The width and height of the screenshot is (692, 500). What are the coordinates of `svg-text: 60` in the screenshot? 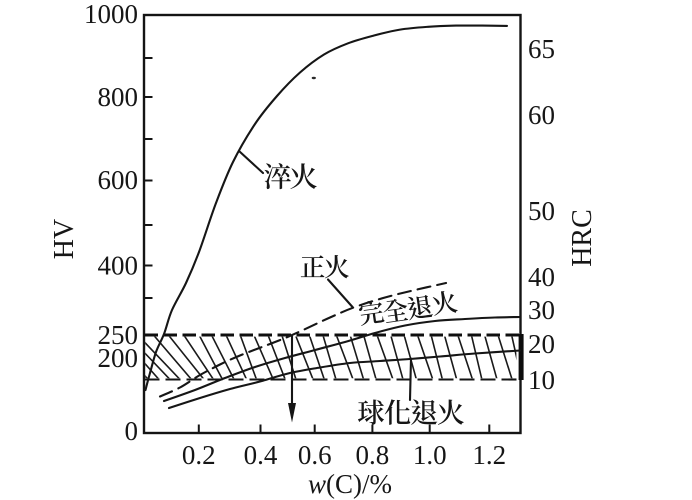 It's located at (541, 115).